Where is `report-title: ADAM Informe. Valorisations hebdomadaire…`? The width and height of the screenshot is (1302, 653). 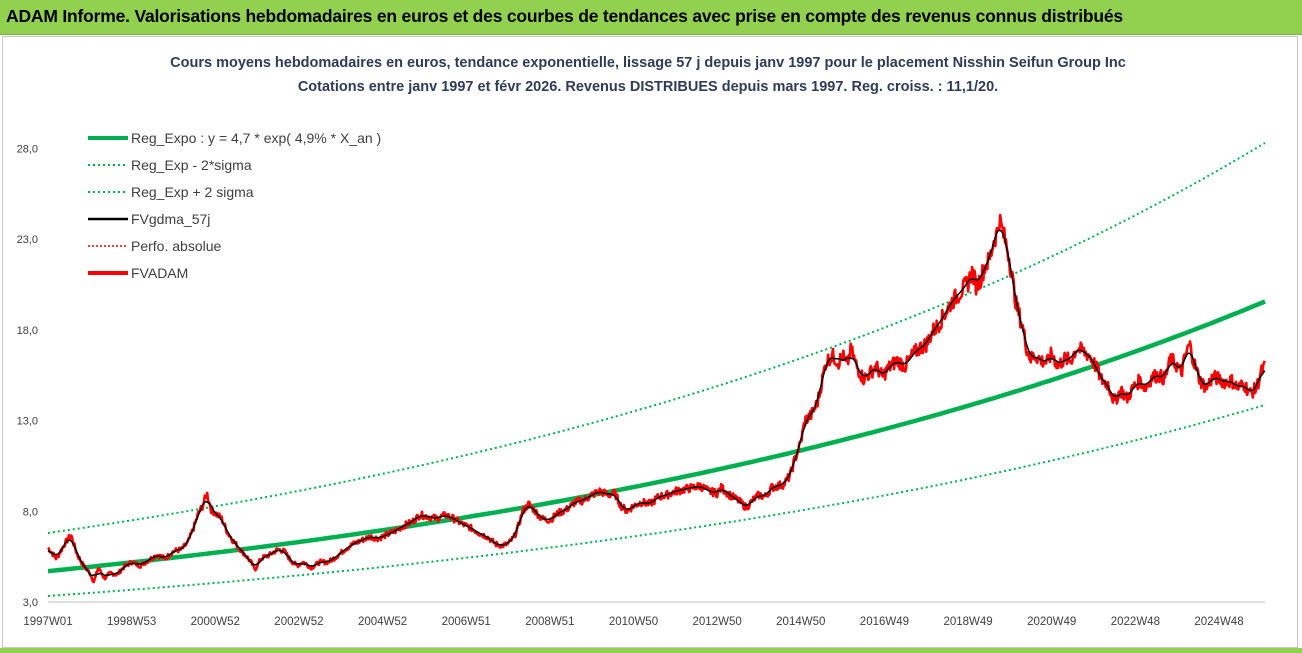
report-title: ADAM Informe. Valorisations hebdomadaire… is located at coordinates (564, 16).